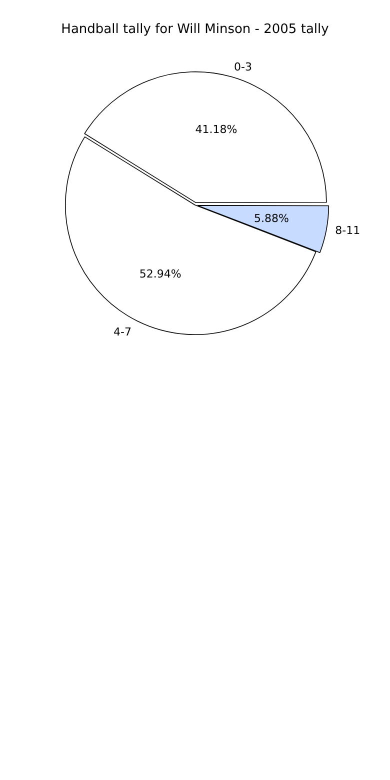  What do you see at coordinates (347, 231) in the screenshot?
I see `slice-label: 8-11` at bounding box center [347, 231].